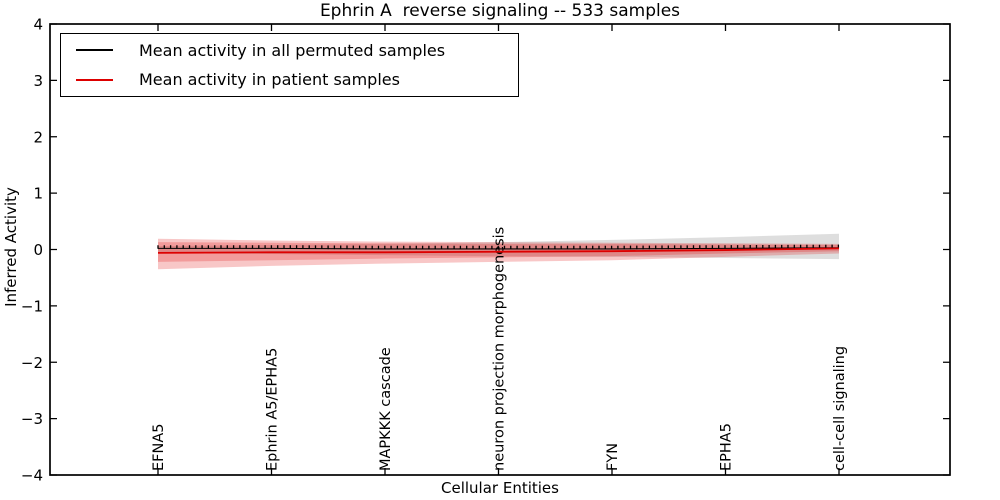 The width and height of the screenshot is (1000, 500). I want to click on permuted-mean-line-markers, so click(498, 247).